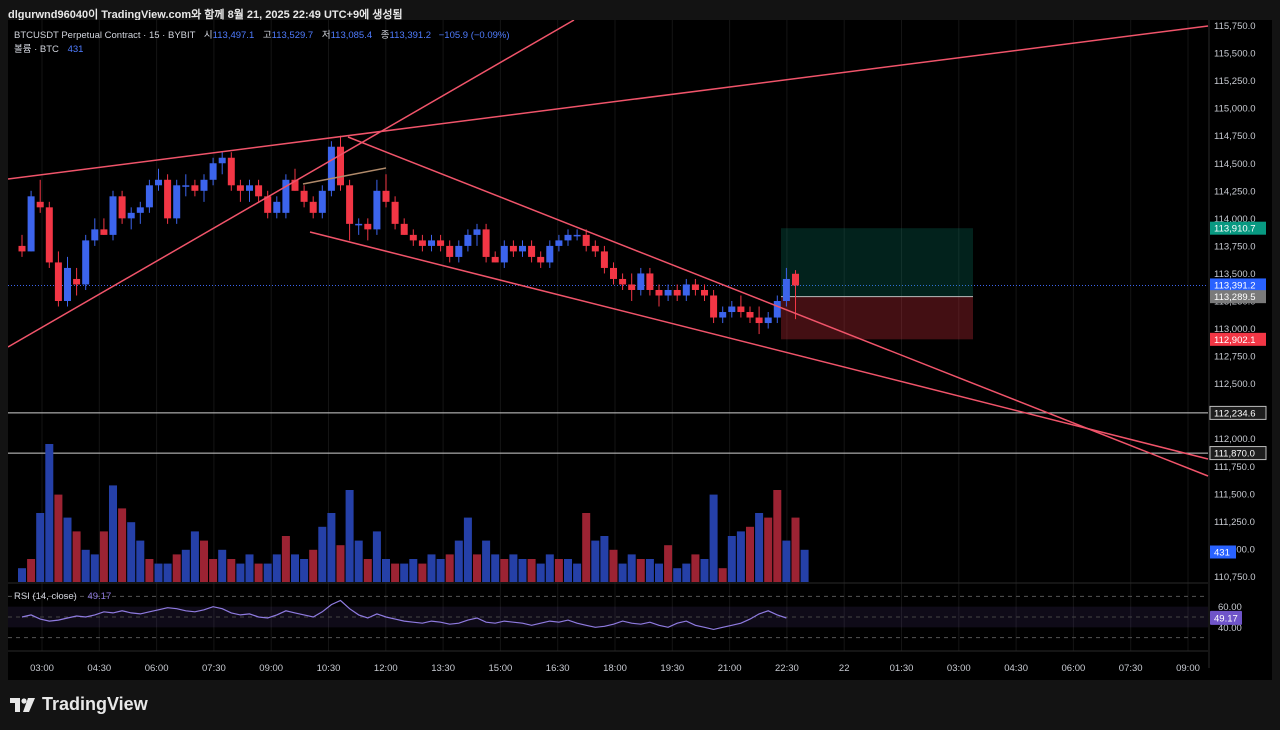 This screenshot has height=730, width=1280. I want to click on volume-bars, so click(413, 513).